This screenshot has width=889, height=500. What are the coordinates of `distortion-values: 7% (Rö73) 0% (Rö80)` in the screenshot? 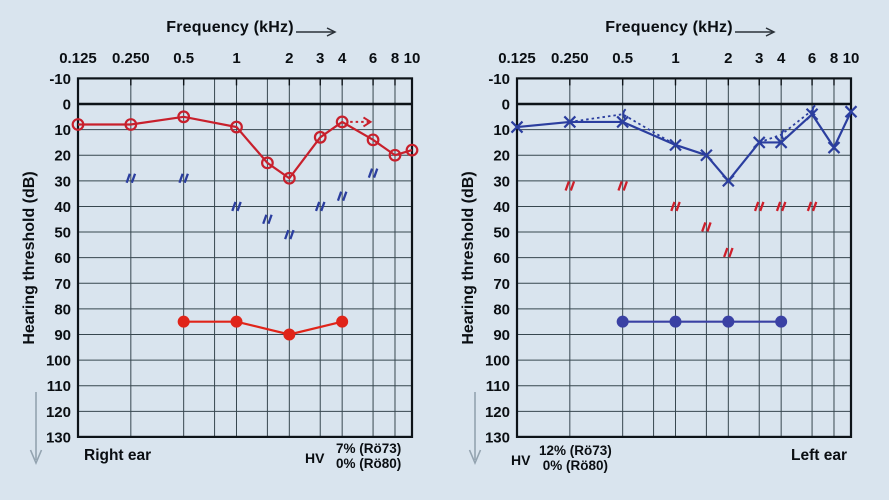 It's located at (369, 456).